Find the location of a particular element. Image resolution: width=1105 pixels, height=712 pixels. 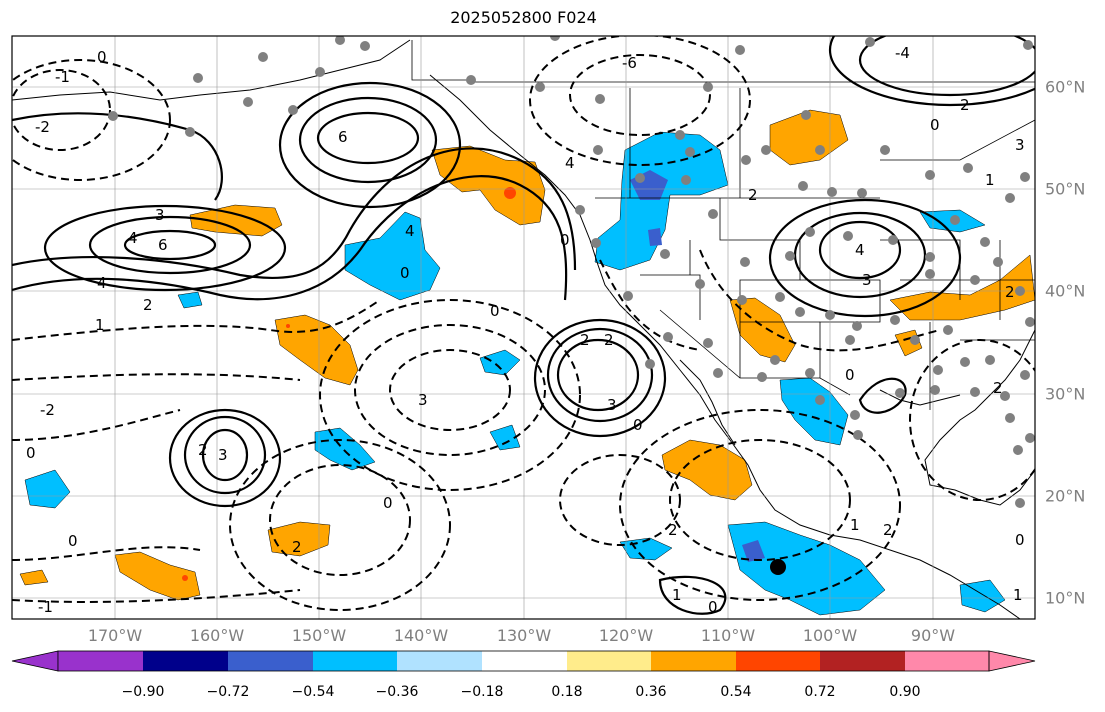

contour-label: -6 is located at coordinates (629, 63).